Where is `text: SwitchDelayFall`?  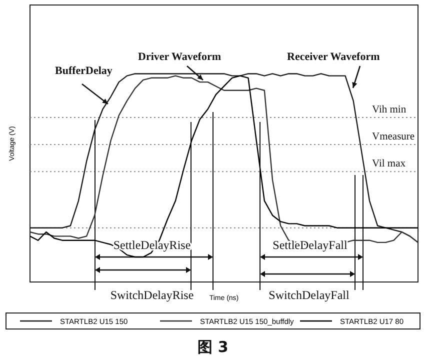 text: SwitchDelayFall is located at coordinates (309, 295).